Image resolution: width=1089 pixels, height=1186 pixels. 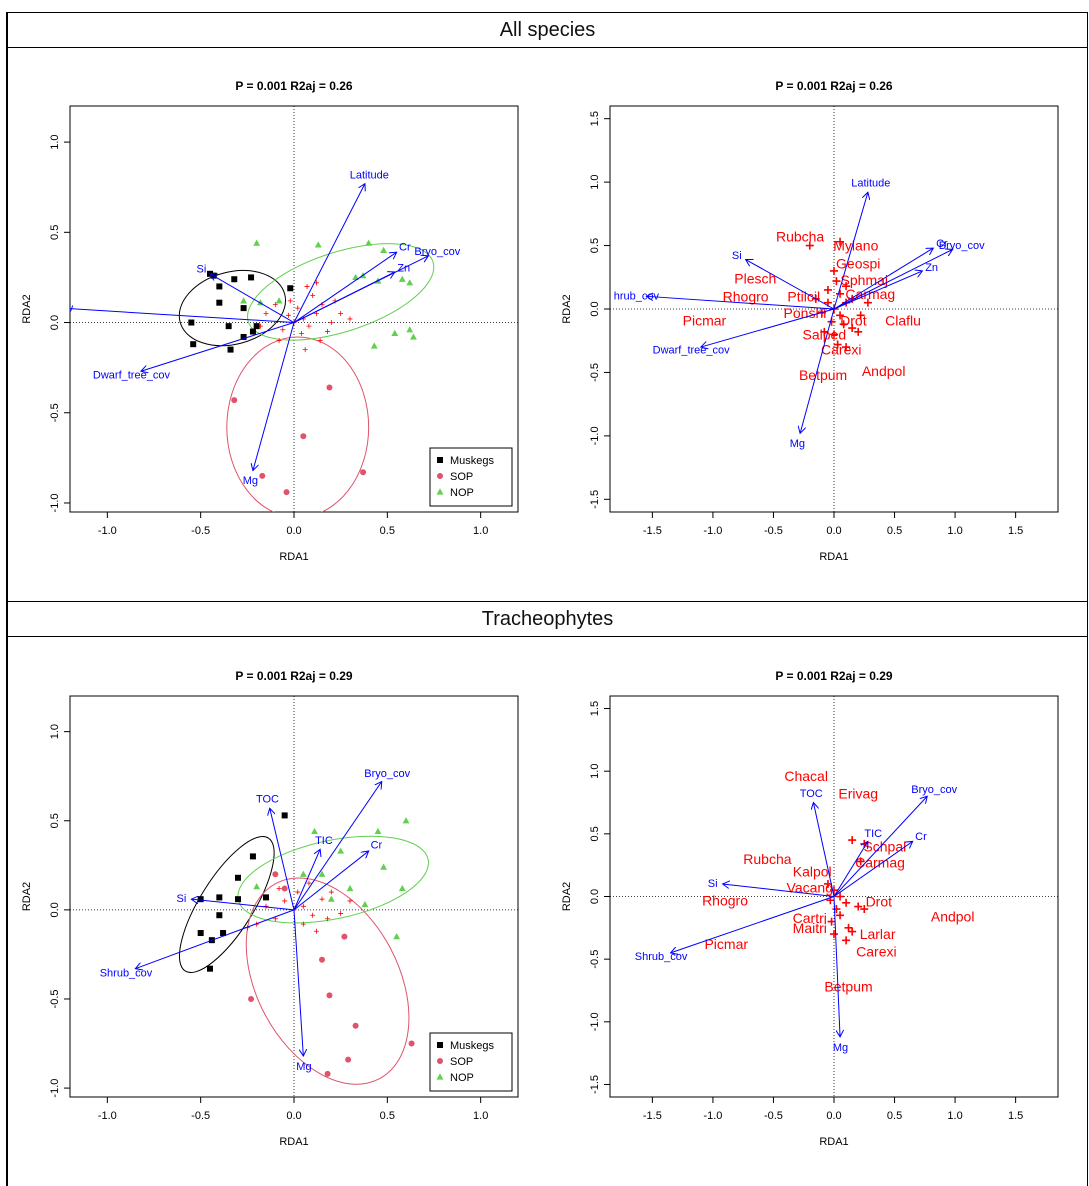 I want to click on species-label: Erivag, so click(x=858, y=794).